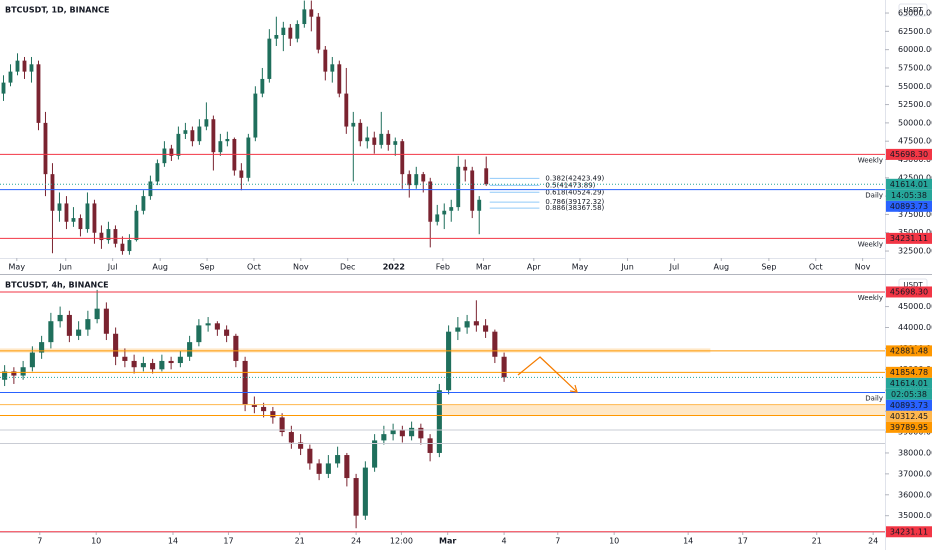 This screenshot has width=932, height=550. I want to click on y-tick-label: 36000.00, so click(915, 494).